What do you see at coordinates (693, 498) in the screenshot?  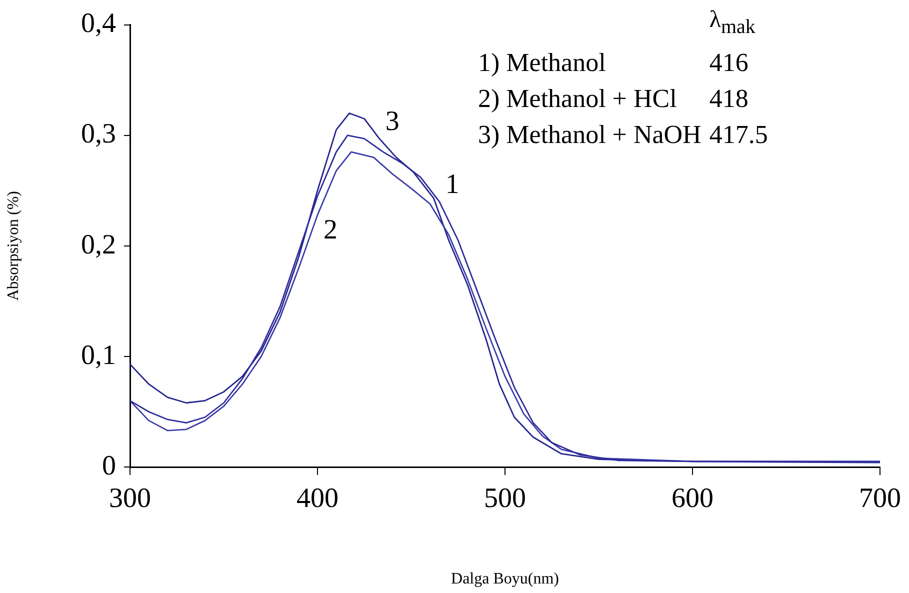 I see `x-tick-label: 600` at bounding box center [693, 498].